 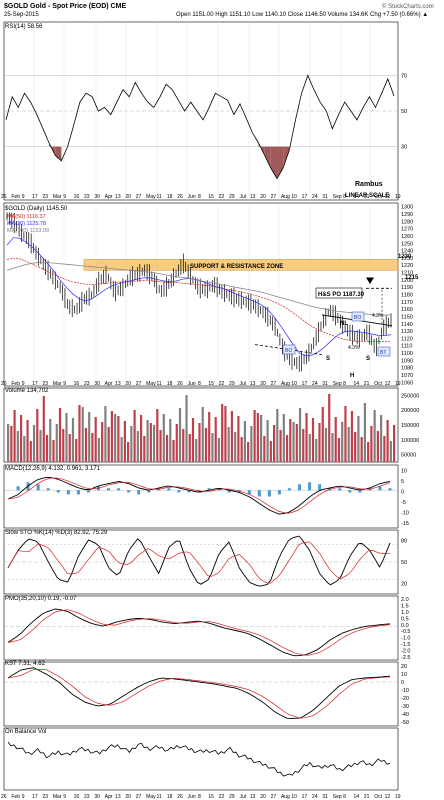 I want to click on x-tick-bottom-24: 13, so click(x=253, y=797).